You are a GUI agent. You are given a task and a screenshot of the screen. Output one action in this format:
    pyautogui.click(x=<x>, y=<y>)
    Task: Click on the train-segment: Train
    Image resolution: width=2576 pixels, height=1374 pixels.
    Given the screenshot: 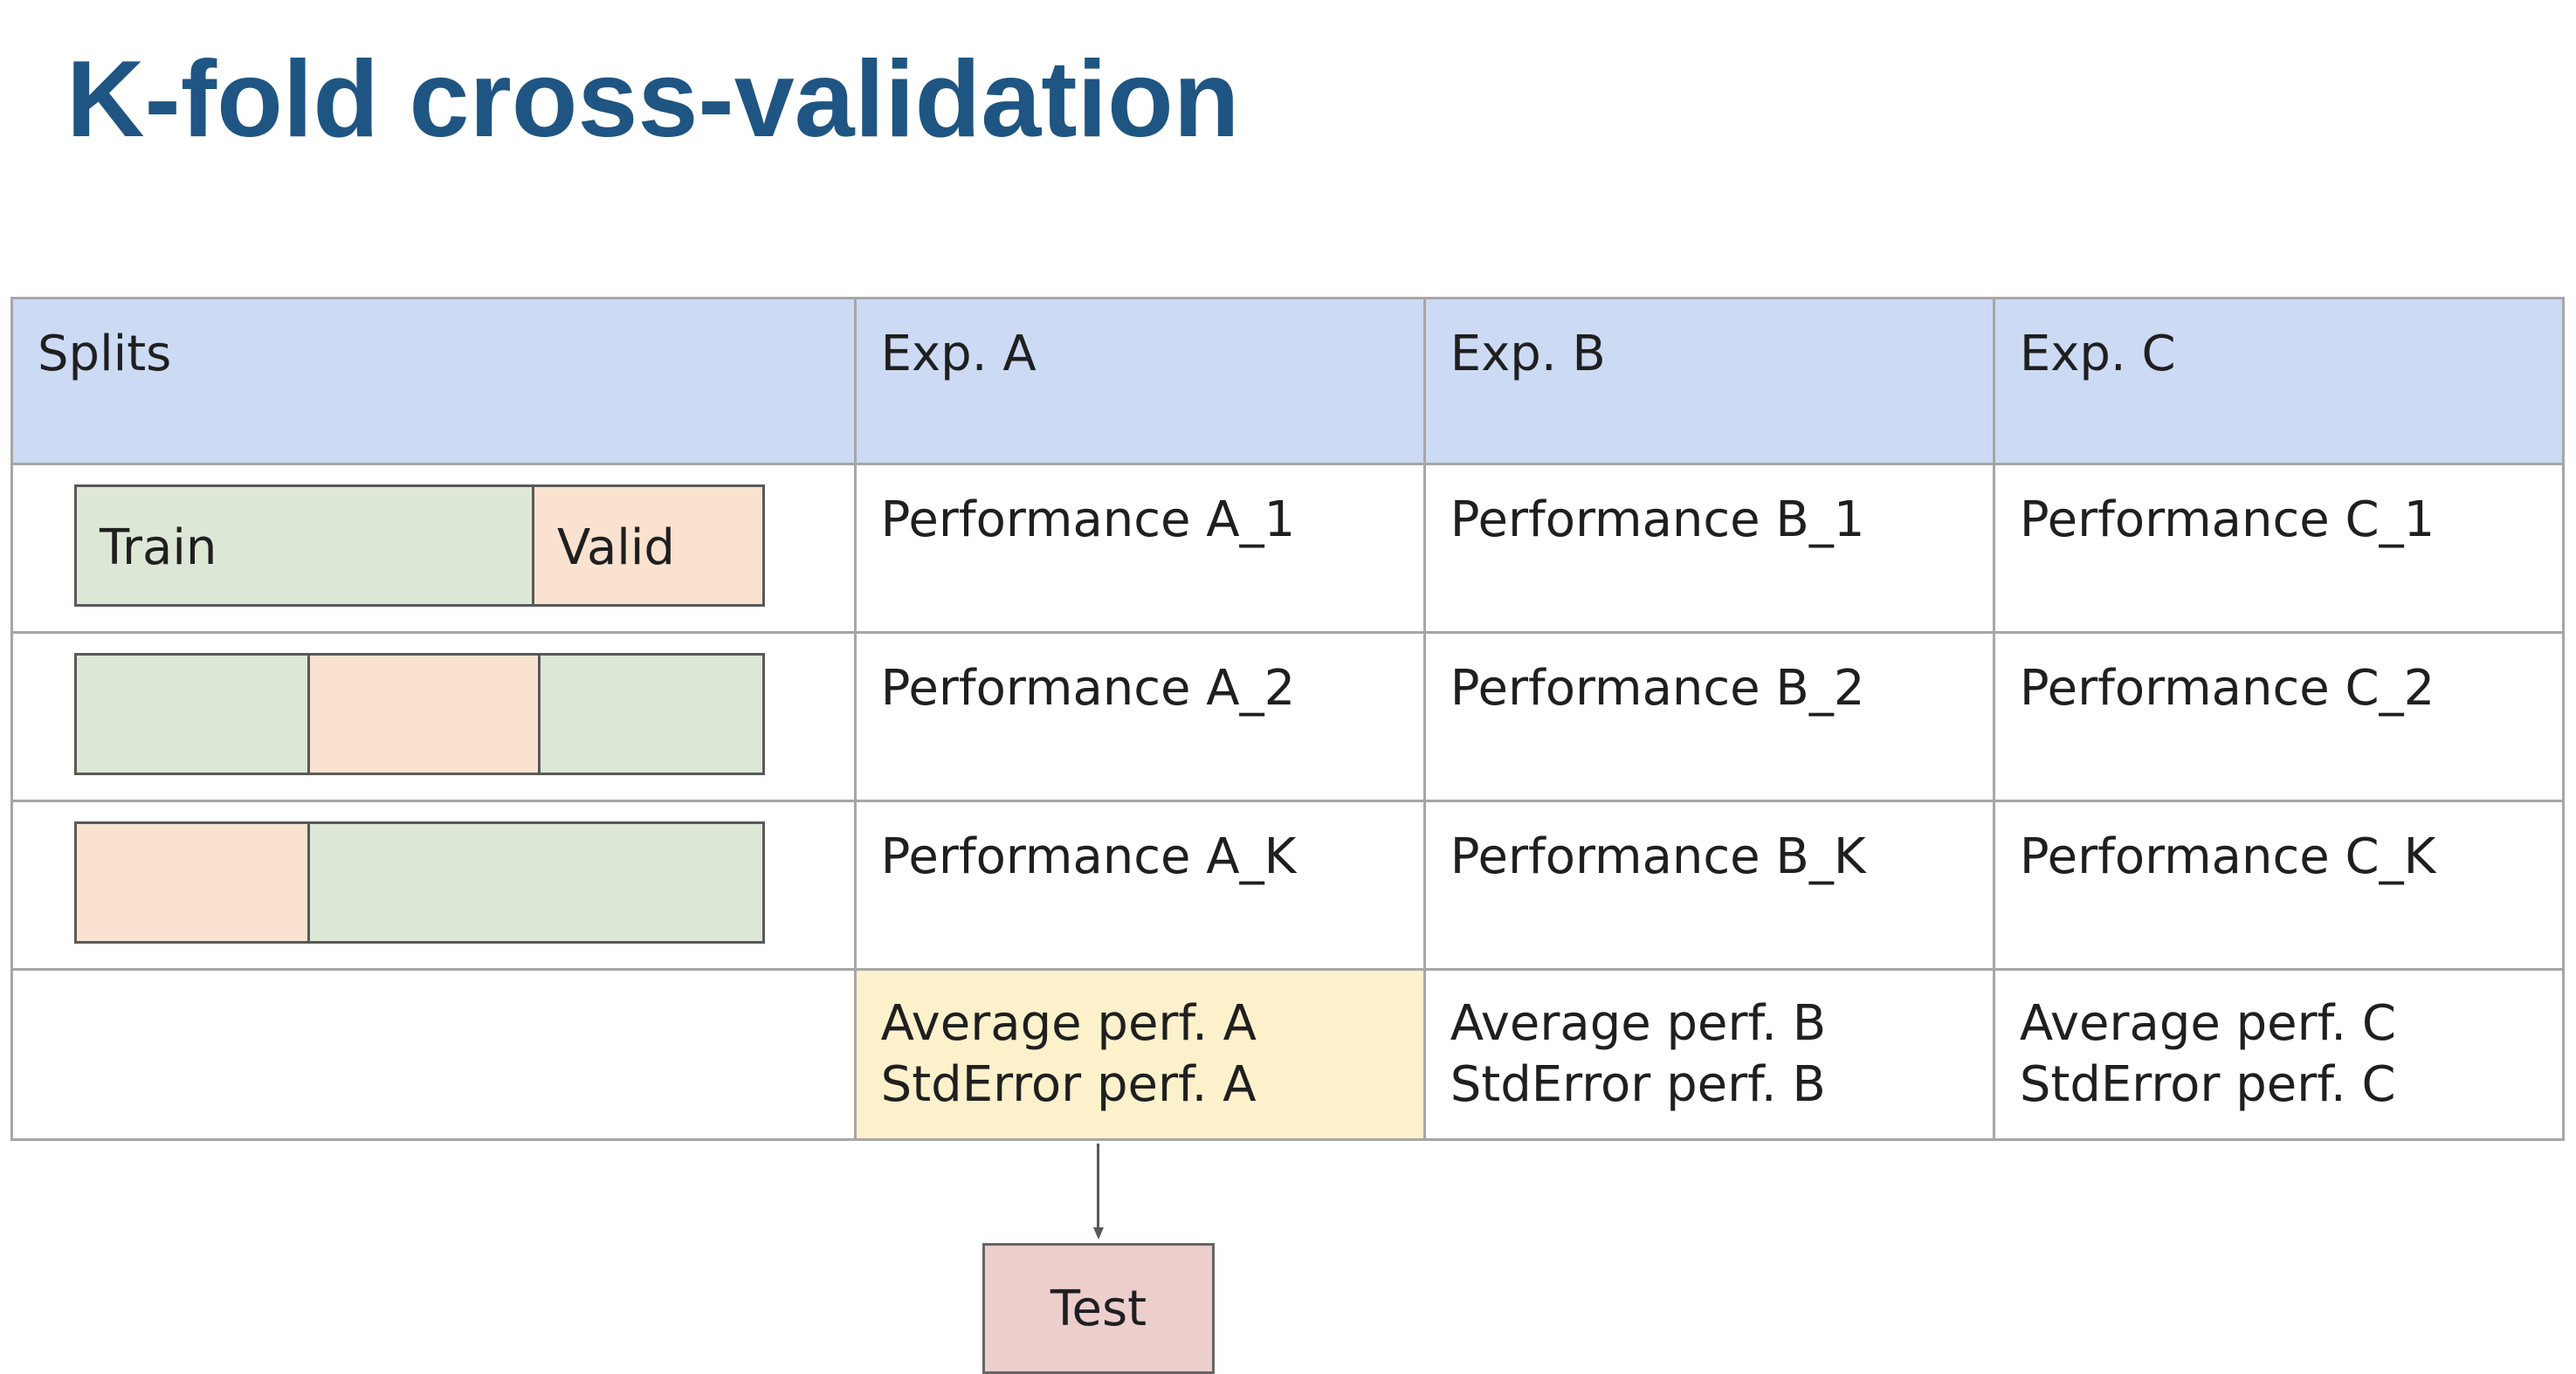 What is the action you would take?
    pyautogui.click(x=304, y=546)
    